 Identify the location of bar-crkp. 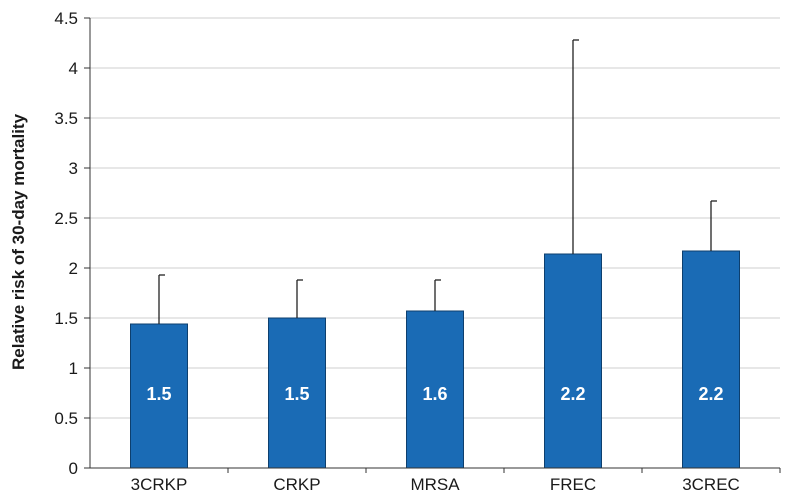
(297, 393).